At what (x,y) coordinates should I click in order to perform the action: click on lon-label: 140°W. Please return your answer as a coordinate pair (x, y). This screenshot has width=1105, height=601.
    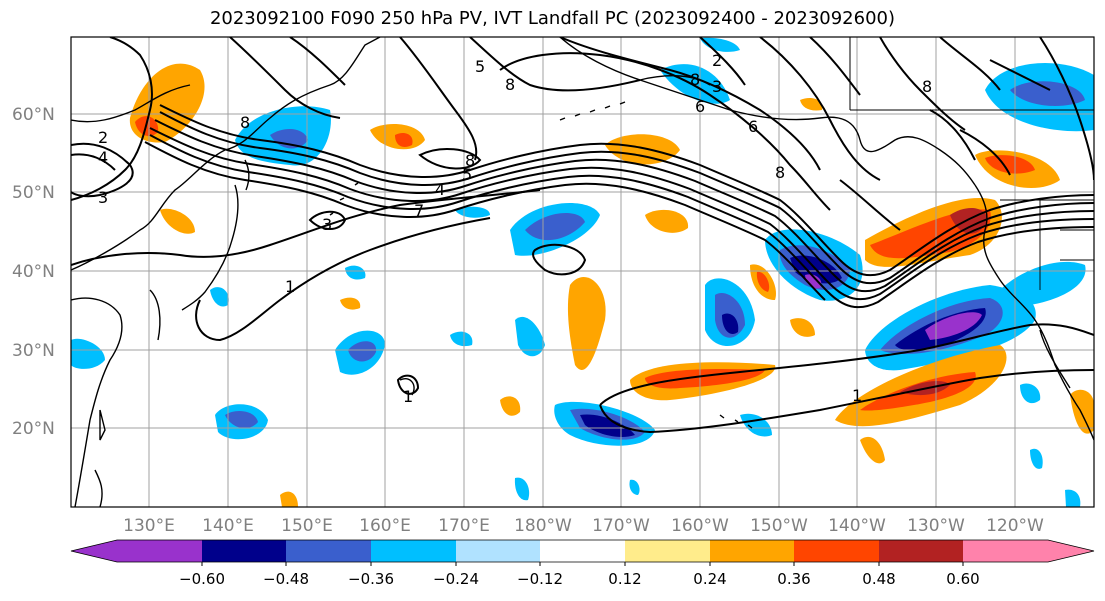
    Looking at the image, I should click on (857, 526).